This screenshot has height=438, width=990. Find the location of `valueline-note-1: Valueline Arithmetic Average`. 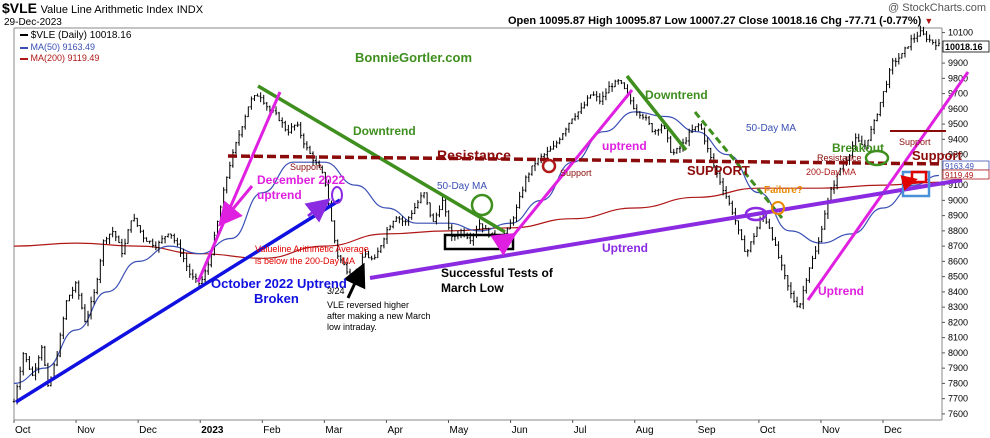

valueline-note-1: Valueline Arithmetic Average is located at coordinates (312, 249).